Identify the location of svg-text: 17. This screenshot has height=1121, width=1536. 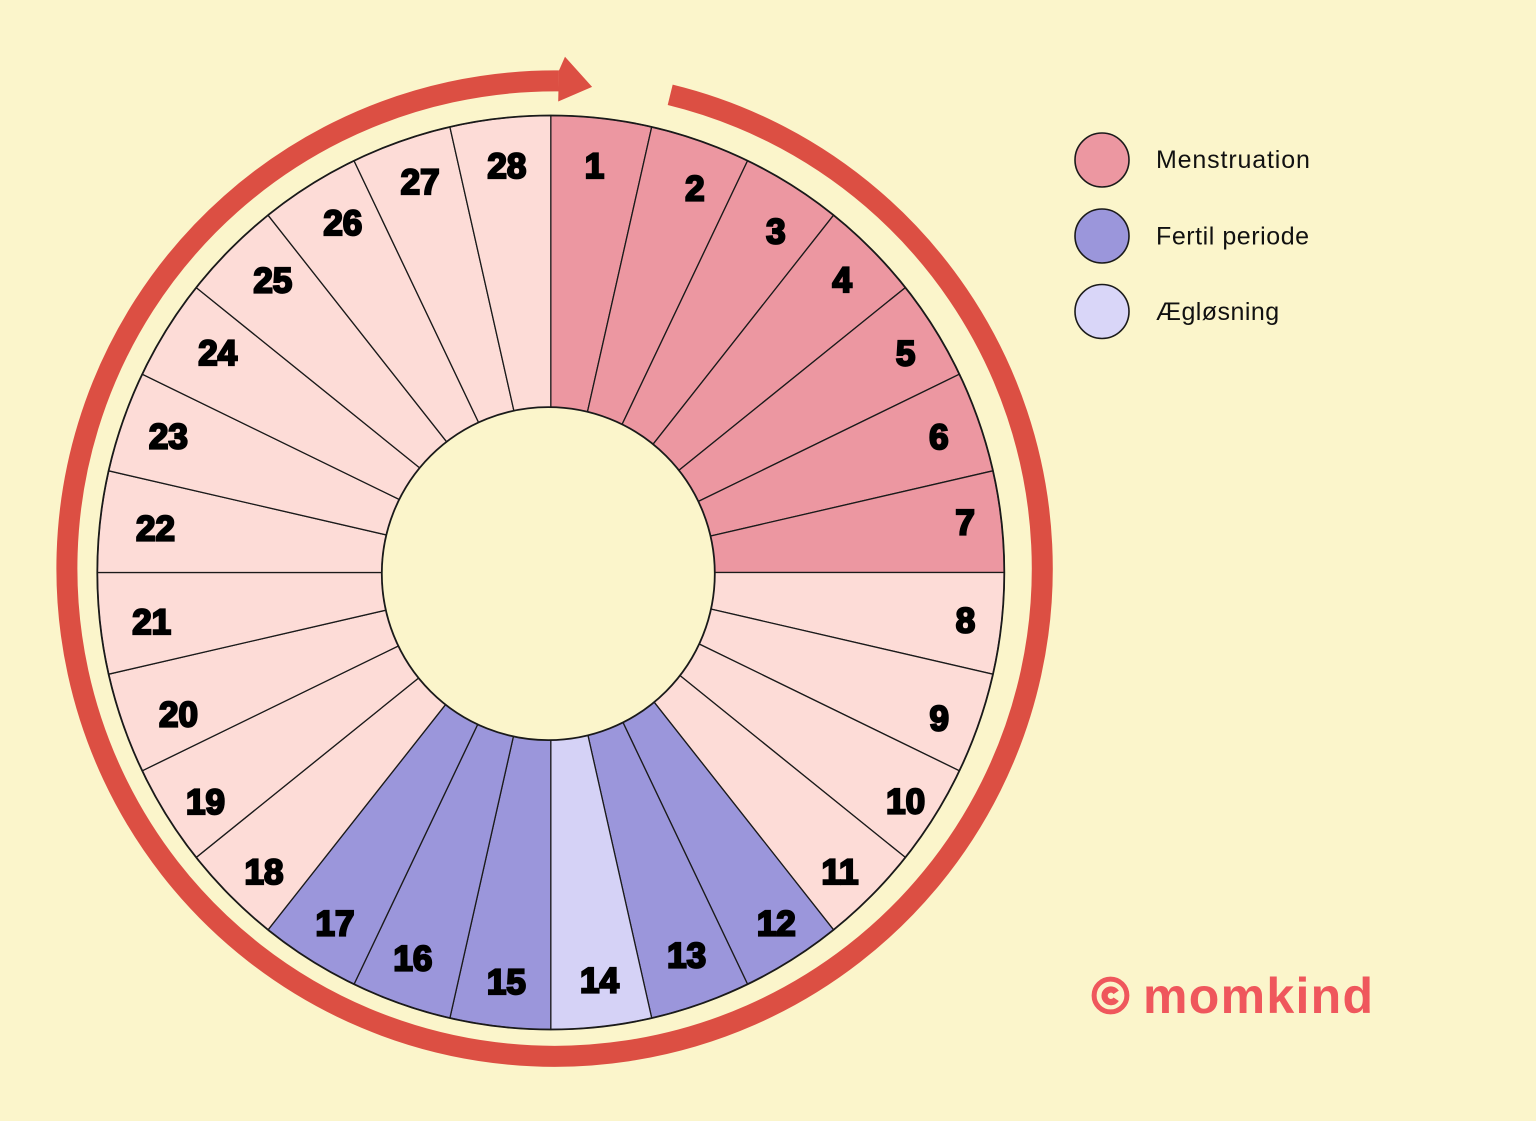
(335, 924).